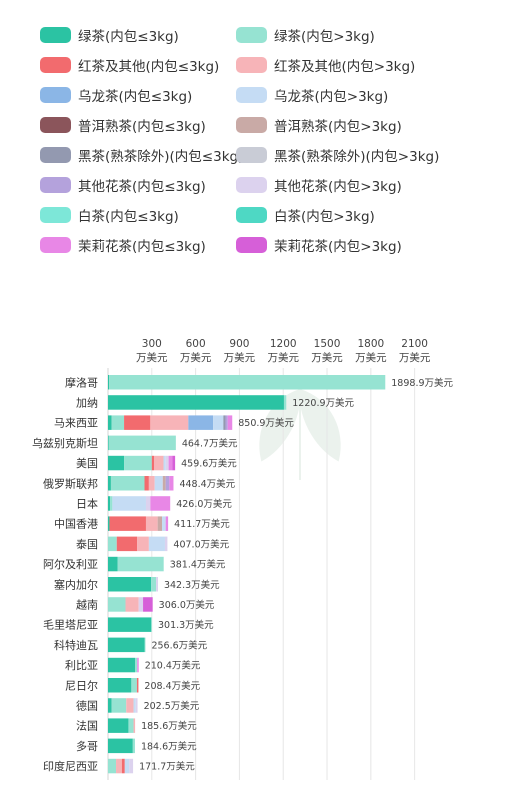 The image size is (506, 800). Describe the element at coordinates (128, 216) in the screenshot. I see `legend-label: 白茶(内包≤3kg)` at that location.